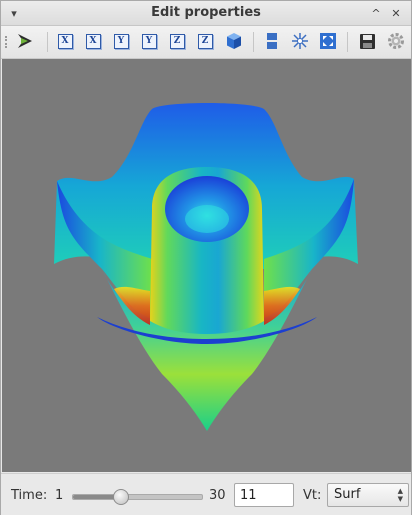 This screenshot has width=412, height=515. I want to click on surface-front-rim, so click(207, 330).